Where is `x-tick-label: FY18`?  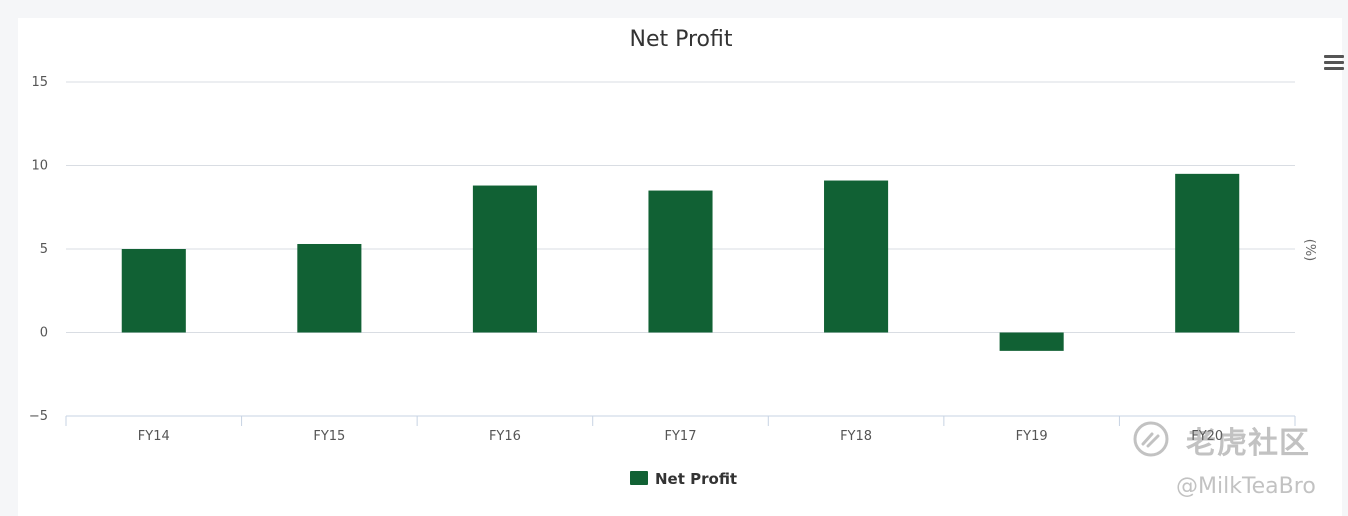 x-tick-label: FY18 is located at coordinates (856, 436).